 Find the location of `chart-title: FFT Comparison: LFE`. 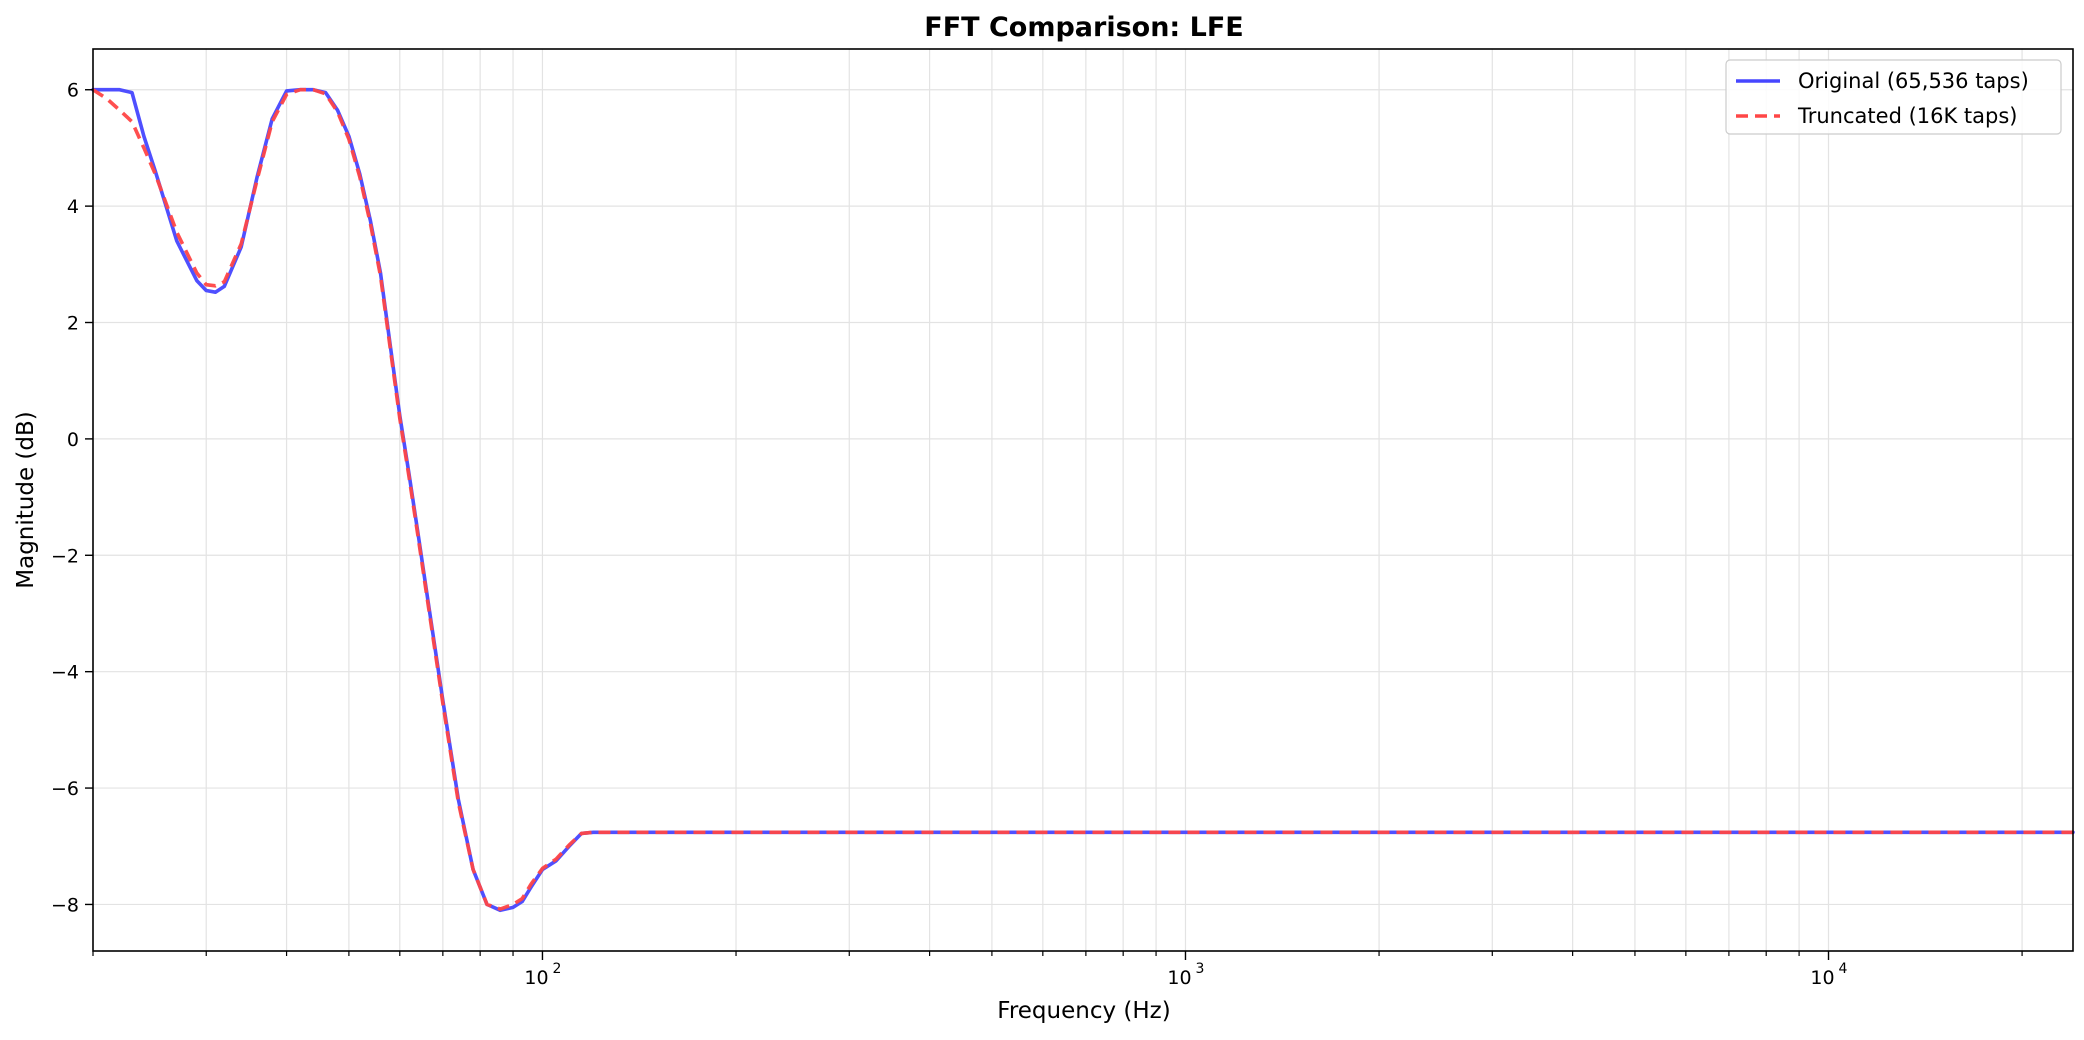

chart-title: FFT Comparison: LFE is located at coordinates (1083, 27).